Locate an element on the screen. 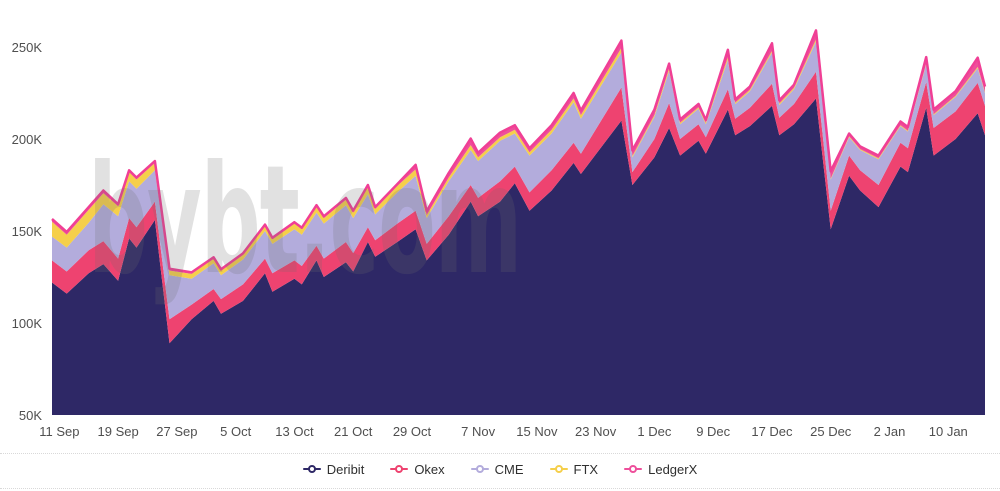 This screenshot has height=491, width=1000. separator-line is located at coordinates (500, 453).